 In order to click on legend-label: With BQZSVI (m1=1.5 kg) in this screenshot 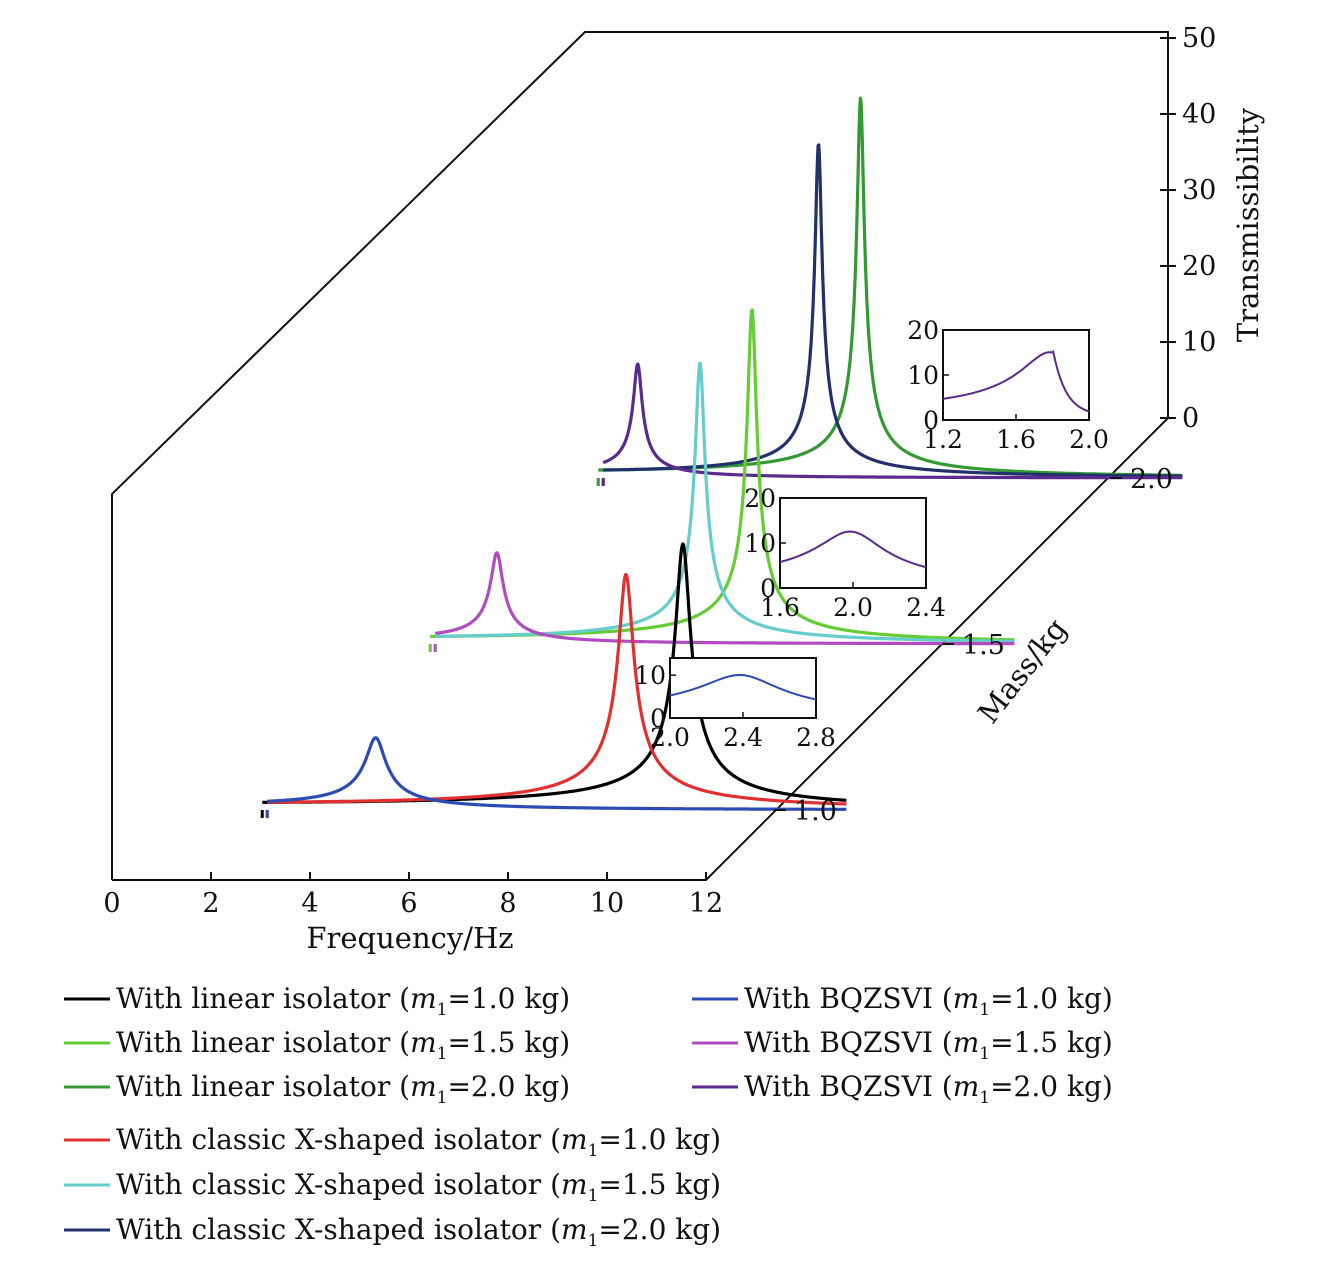, I will do `click(928, 1045)`.